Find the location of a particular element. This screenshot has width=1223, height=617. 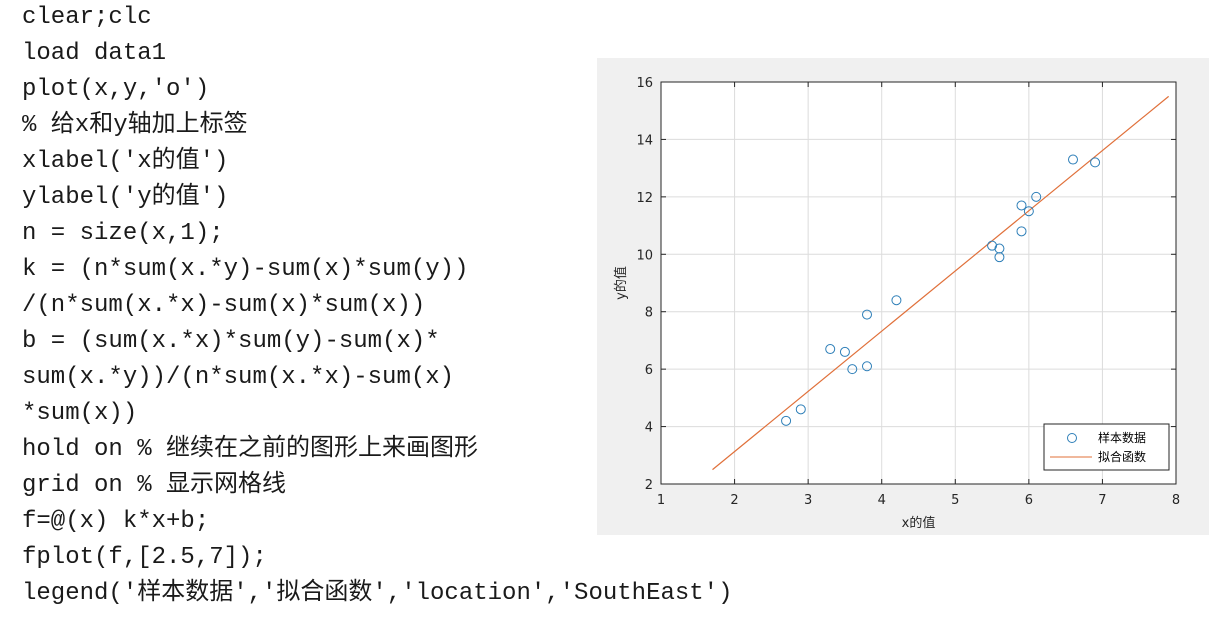

code-line: load data1 is located at coordinates (94, 53).